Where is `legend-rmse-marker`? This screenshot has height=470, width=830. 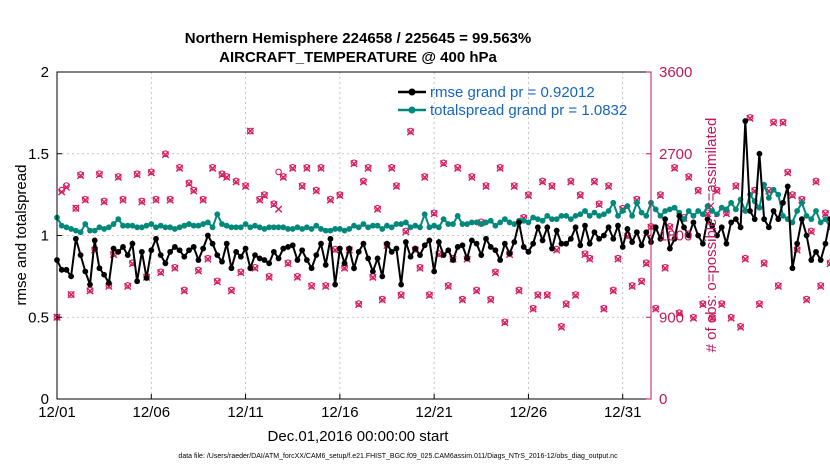
legend-rmse-marker is located at coordinates (412, 92).